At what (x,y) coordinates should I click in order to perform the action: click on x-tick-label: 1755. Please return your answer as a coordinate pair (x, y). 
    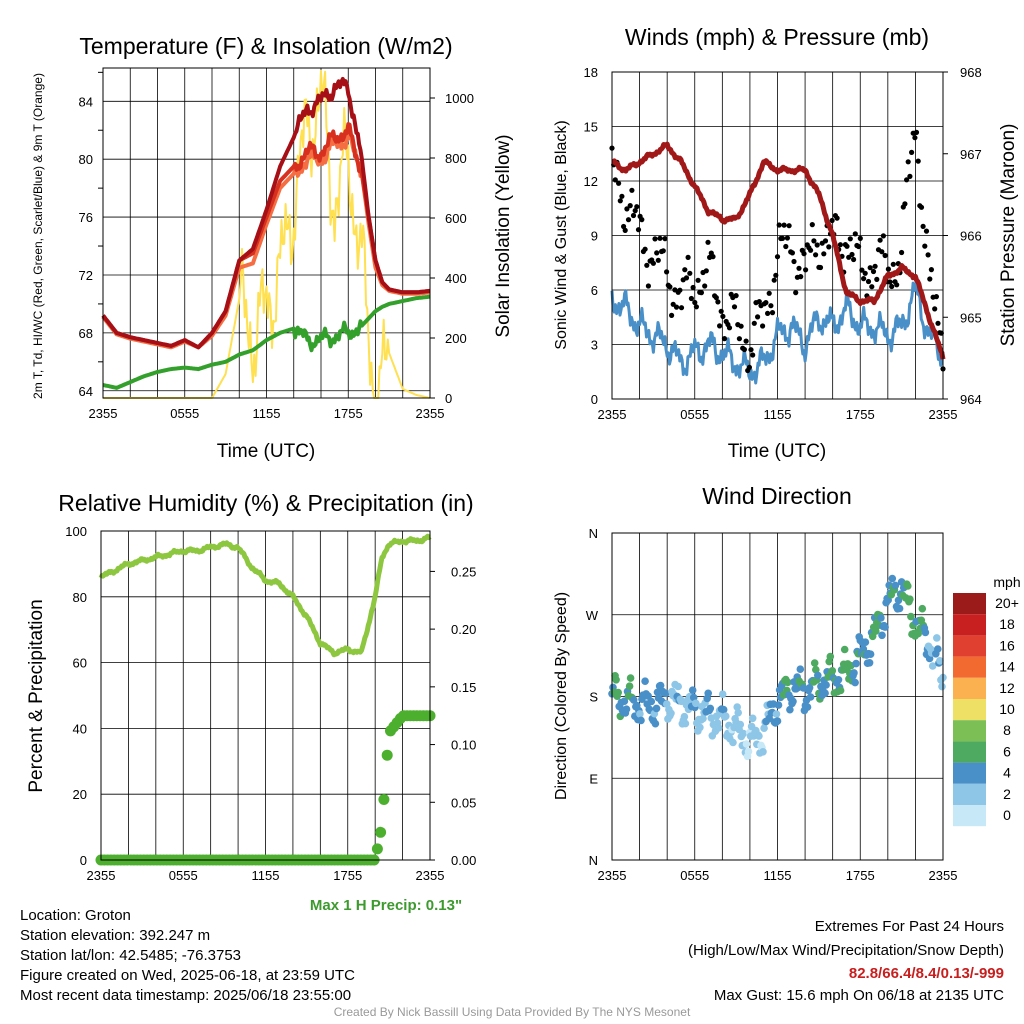
    Looking at the image, I should click on (347, 875).